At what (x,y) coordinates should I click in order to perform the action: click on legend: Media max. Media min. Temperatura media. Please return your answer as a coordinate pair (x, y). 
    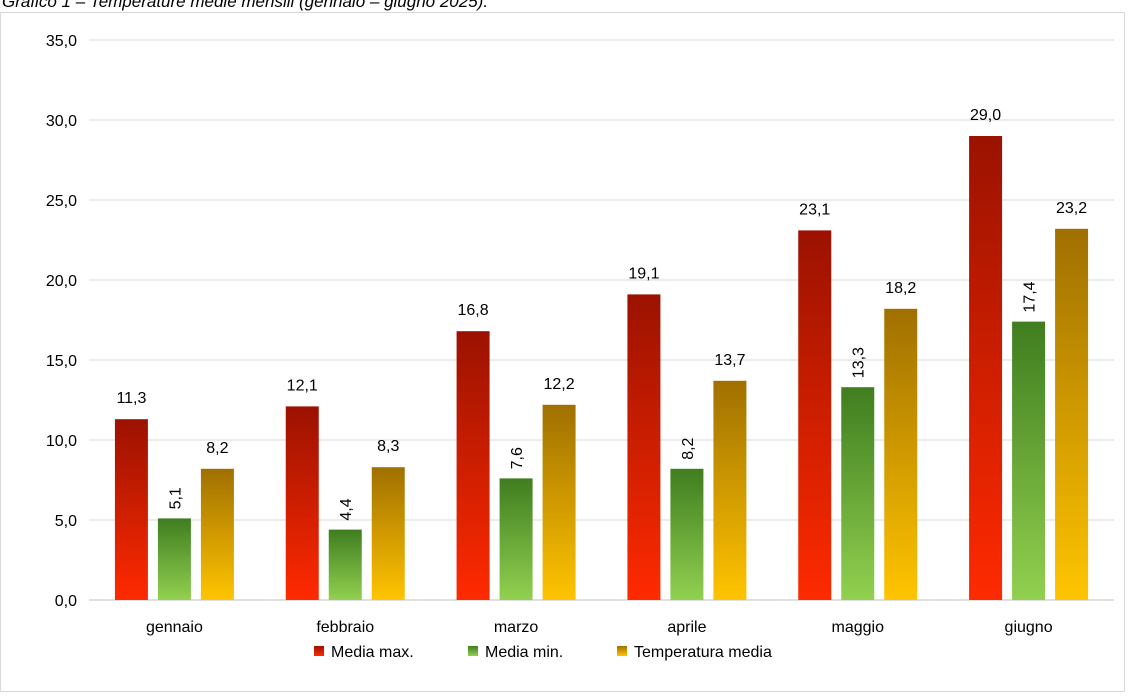
    Looking at the image, I should click on (543, 652).